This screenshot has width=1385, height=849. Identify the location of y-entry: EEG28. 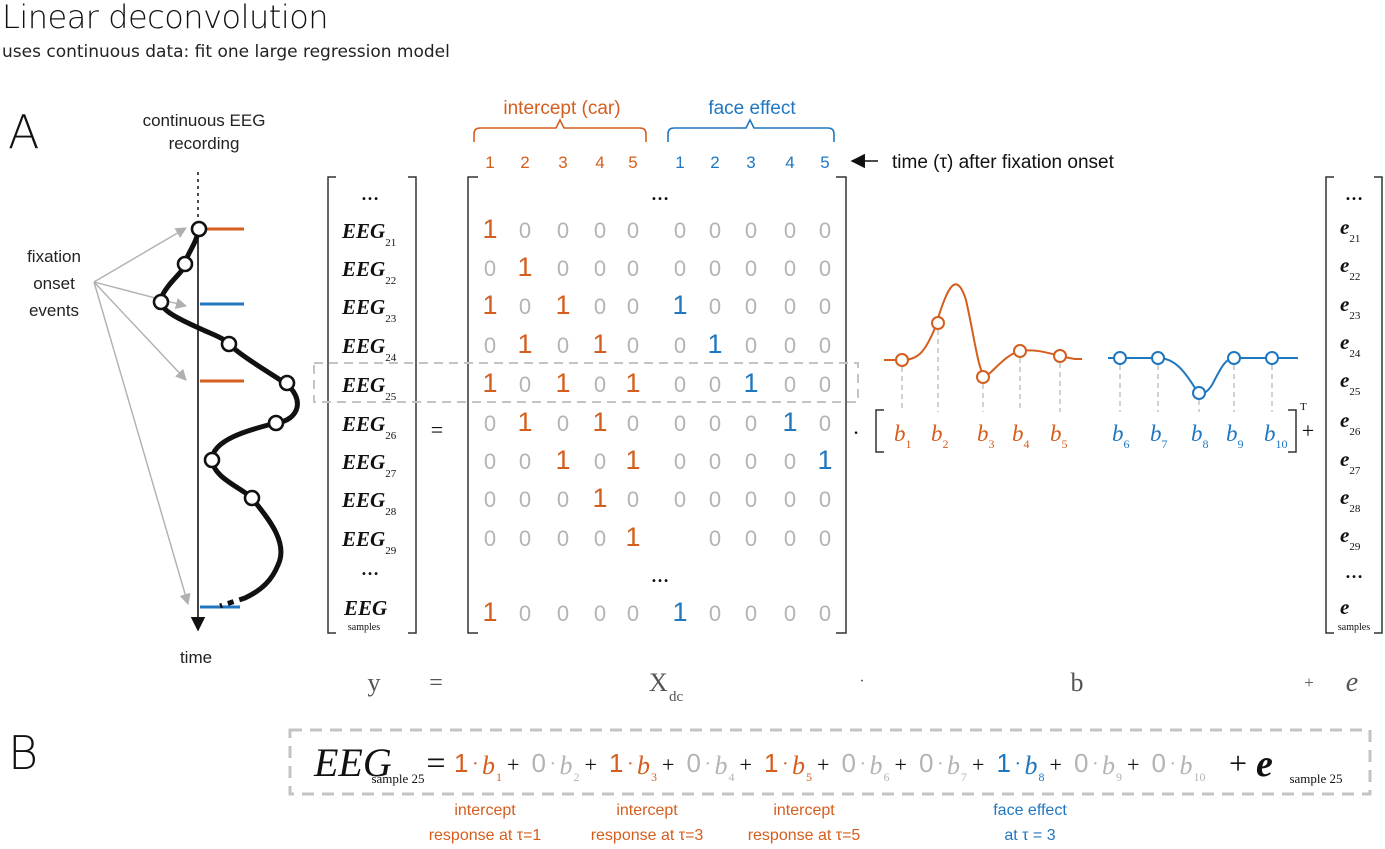
(369, 503).